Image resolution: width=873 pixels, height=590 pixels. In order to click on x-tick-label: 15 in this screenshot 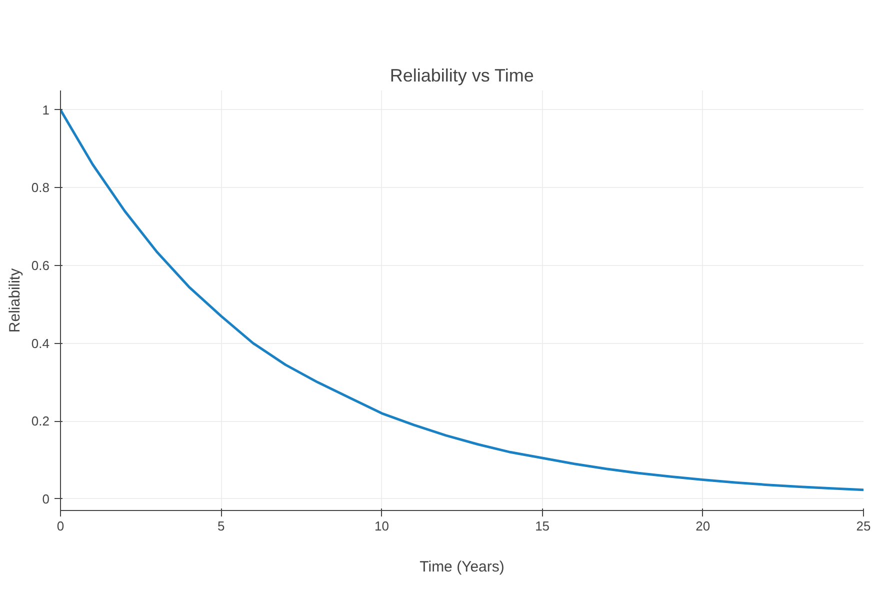, I will do `click(542, 526)`.